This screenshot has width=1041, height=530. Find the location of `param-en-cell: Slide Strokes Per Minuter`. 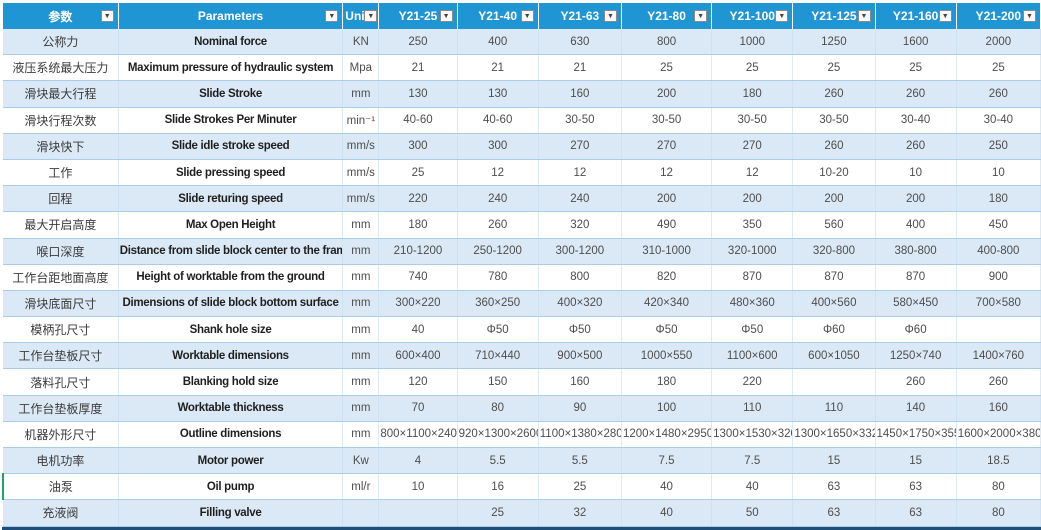

param-en-cell: Slide Strokes Per Minuter is located at coordinates (231, 120).